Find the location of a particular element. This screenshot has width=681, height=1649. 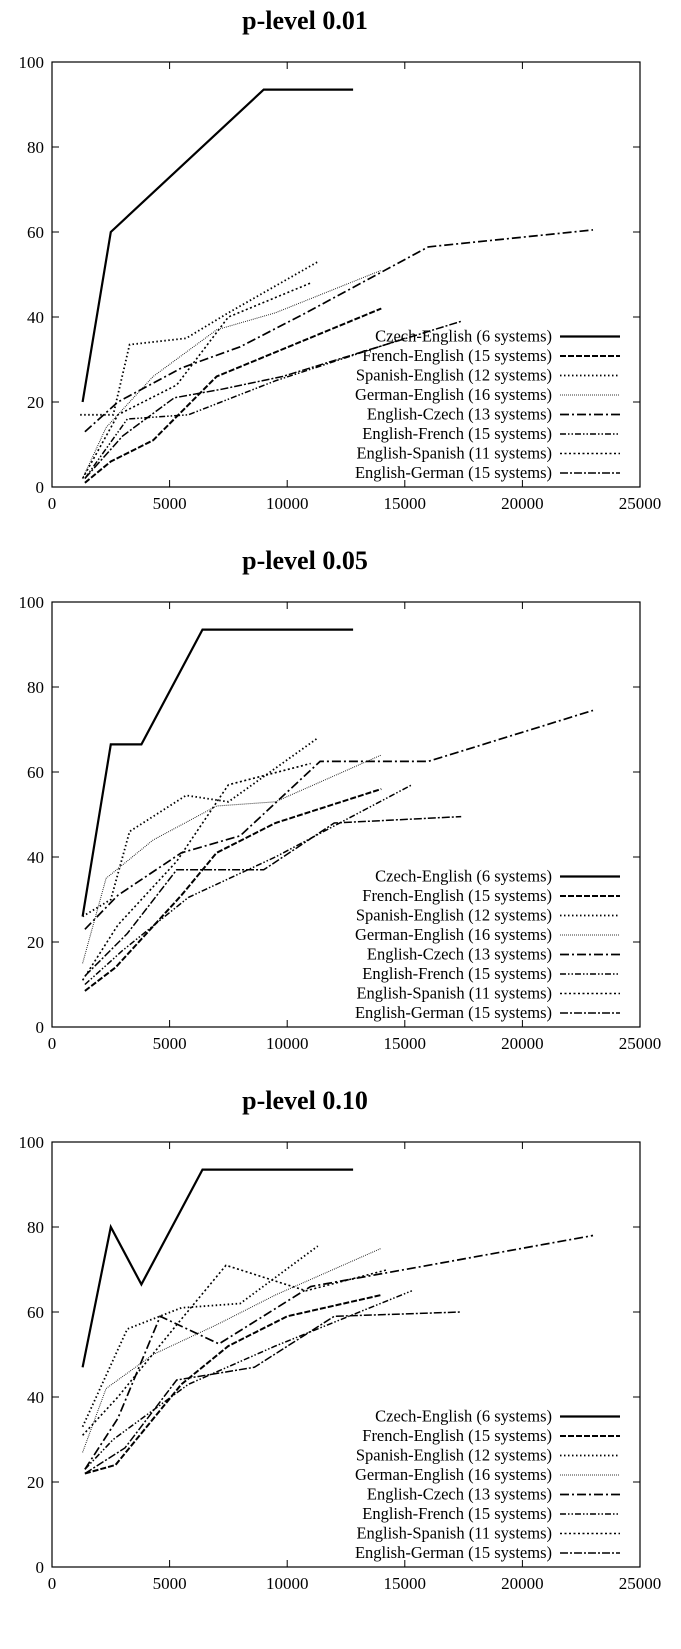

chart-title: p-level 0.01 is located at coordinates (305, 20).